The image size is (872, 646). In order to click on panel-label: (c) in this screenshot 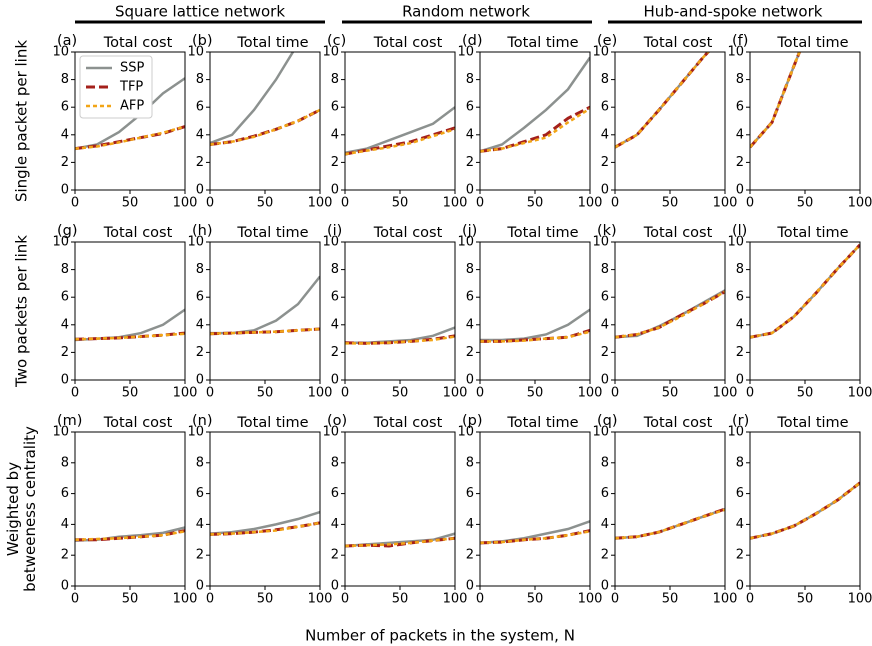, I will do `click(336, 41)`.